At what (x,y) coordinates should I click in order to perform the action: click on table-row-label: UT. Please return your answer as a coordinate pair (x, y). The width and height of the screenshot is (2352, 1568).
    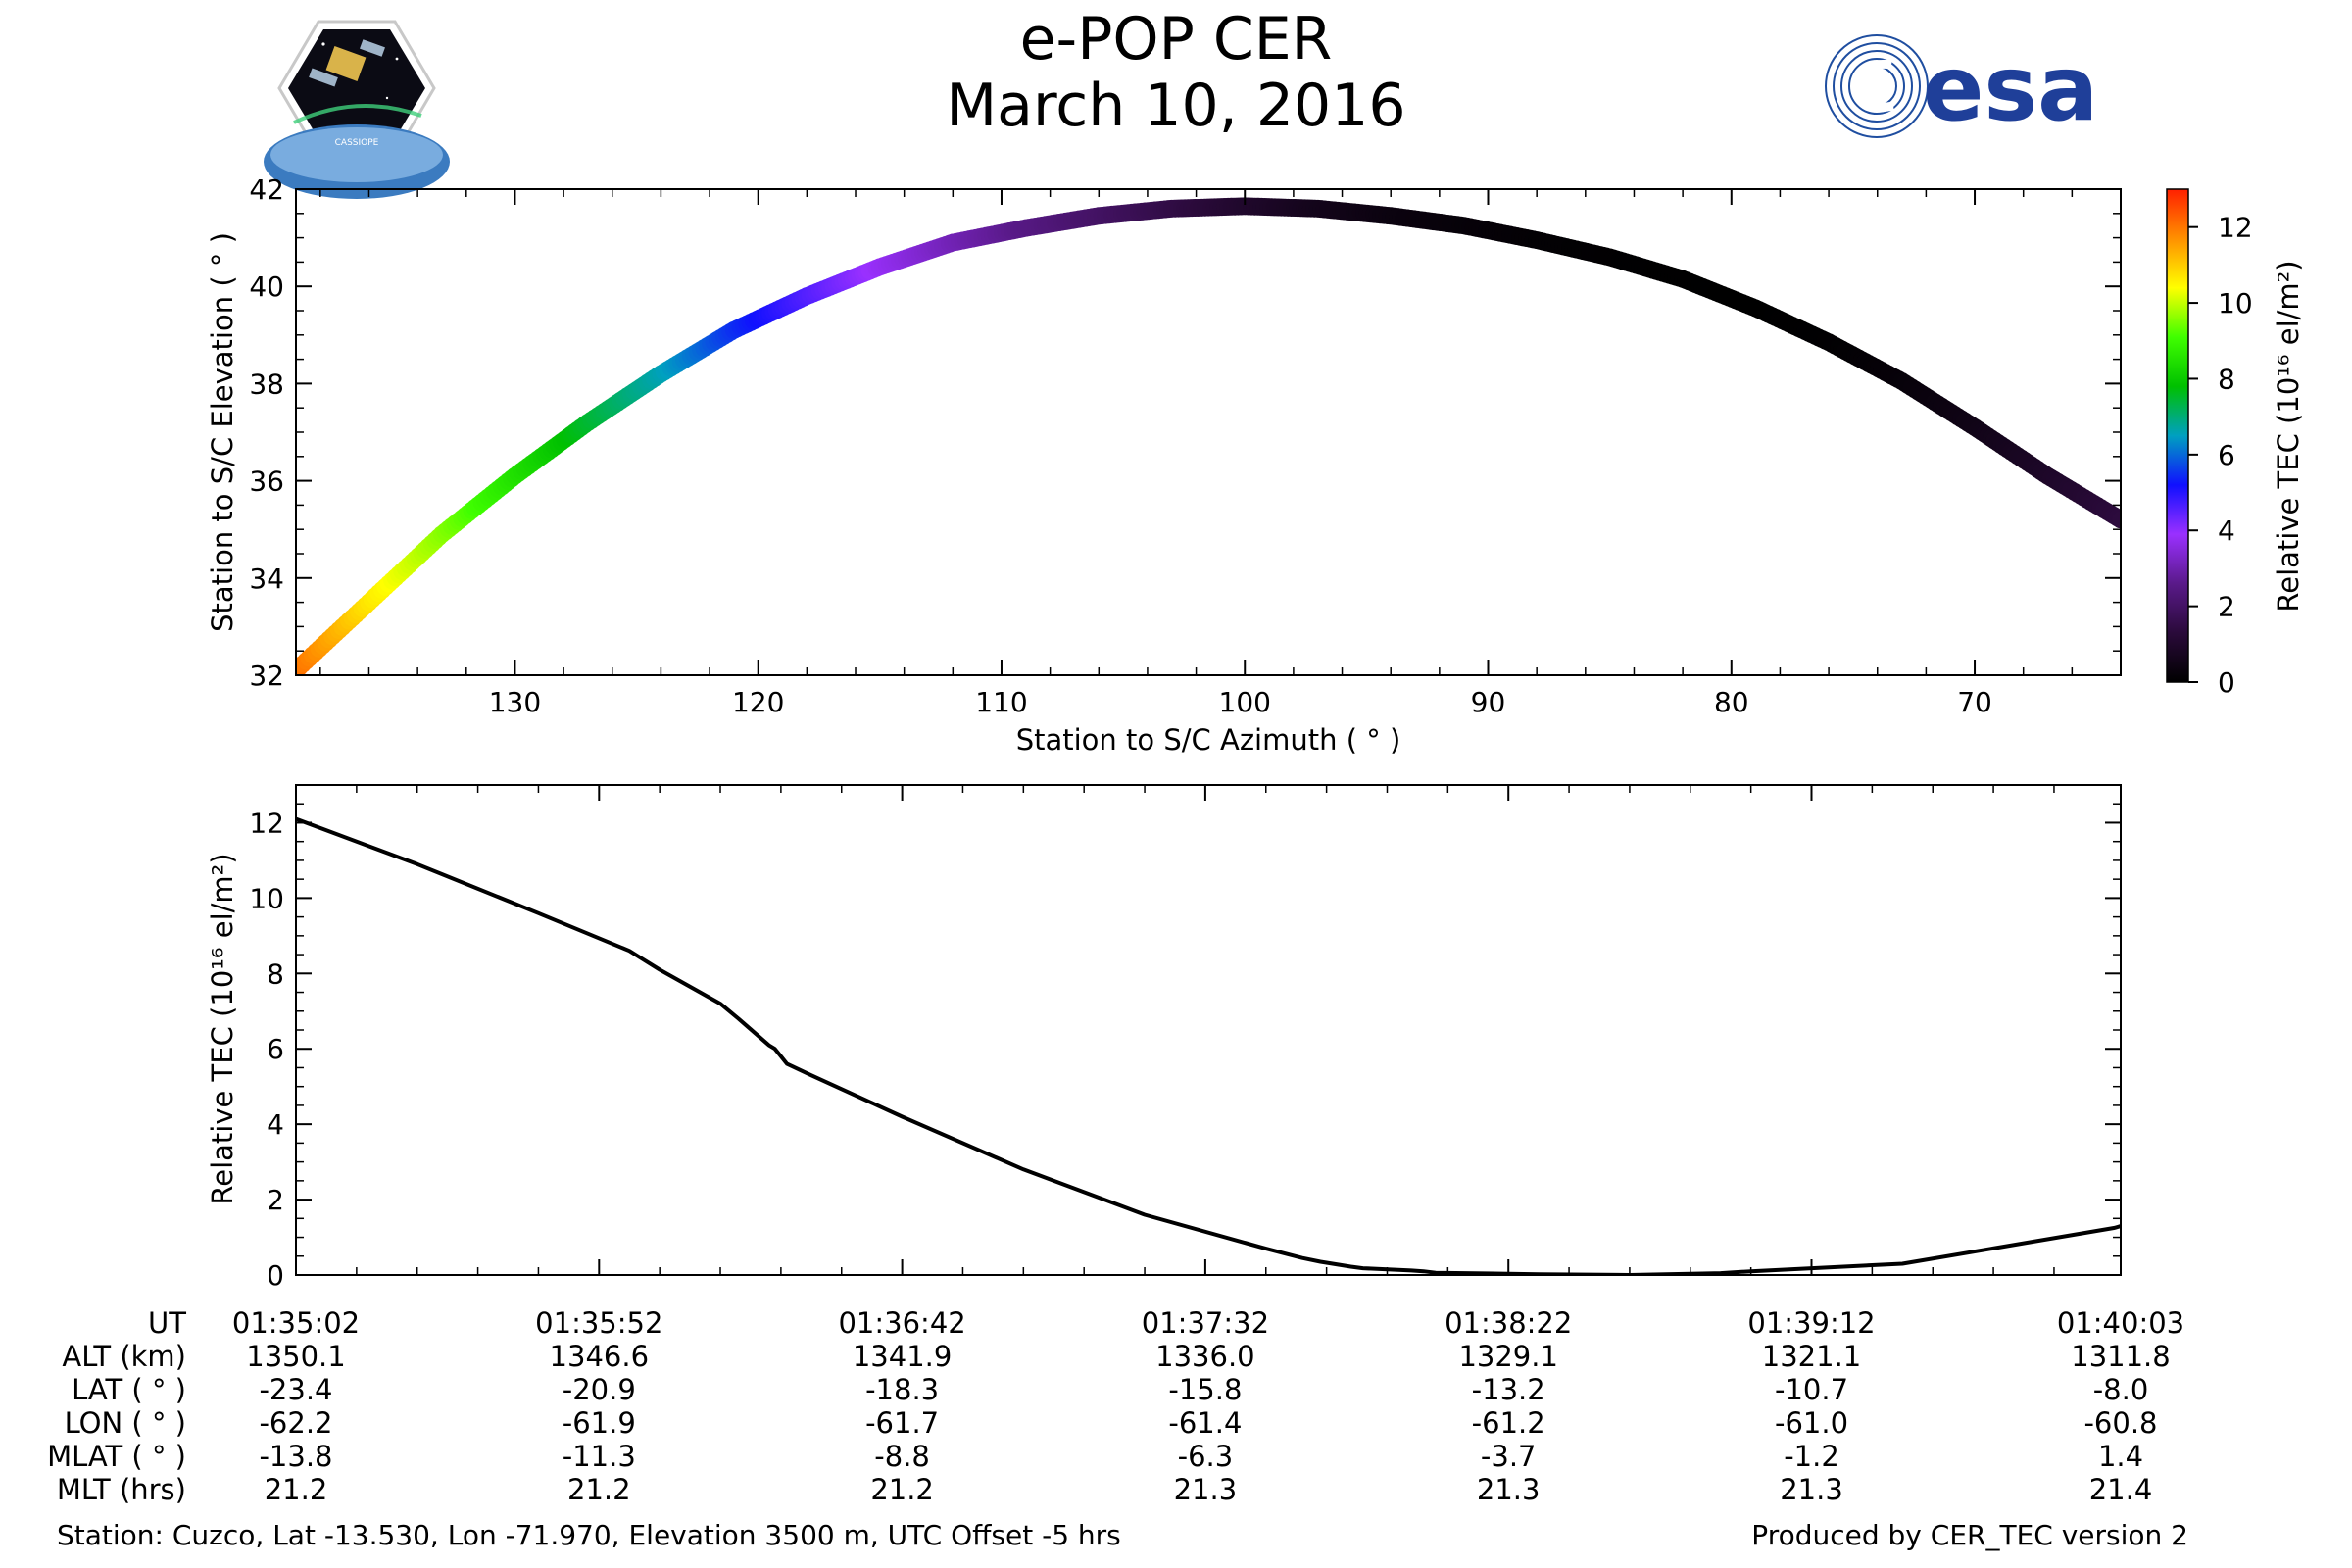
    Looking at the image, I should click on (167, 1323).